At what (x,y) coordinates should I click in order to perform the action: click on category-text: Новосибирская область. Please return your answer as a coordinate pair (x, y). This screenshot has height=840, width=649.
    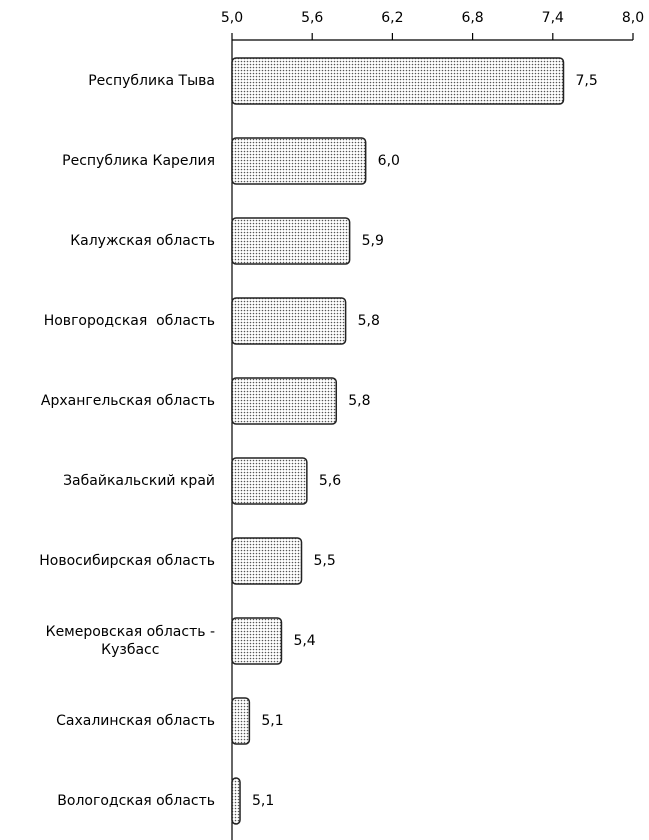
    Looking at the image, I should click on (127, 561).